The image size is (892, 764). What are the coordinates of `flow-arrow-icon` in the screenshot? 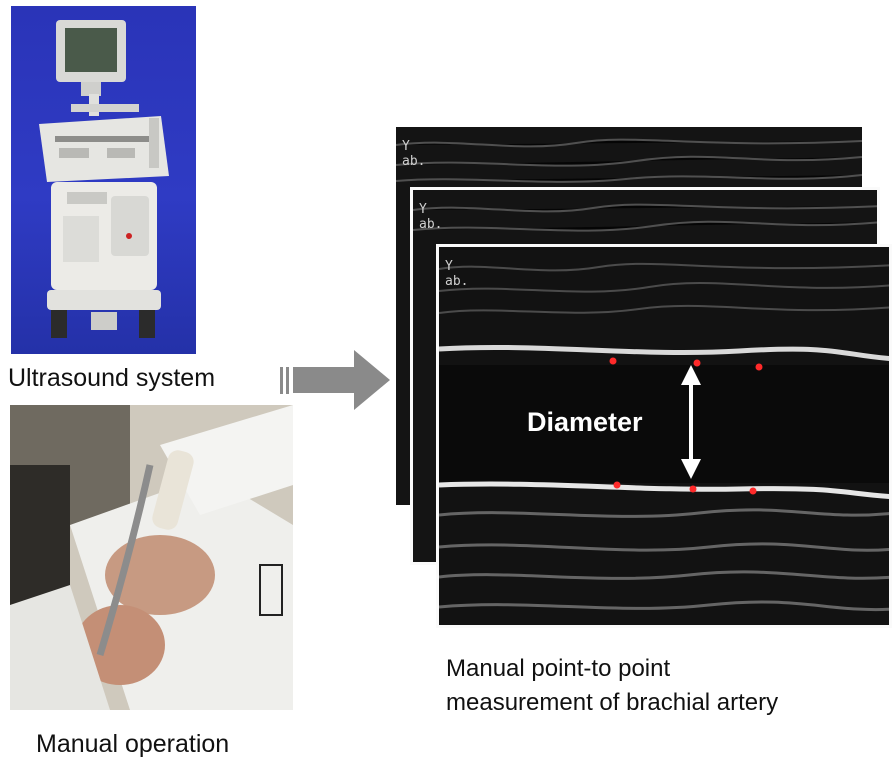 It's located at (335, 380).